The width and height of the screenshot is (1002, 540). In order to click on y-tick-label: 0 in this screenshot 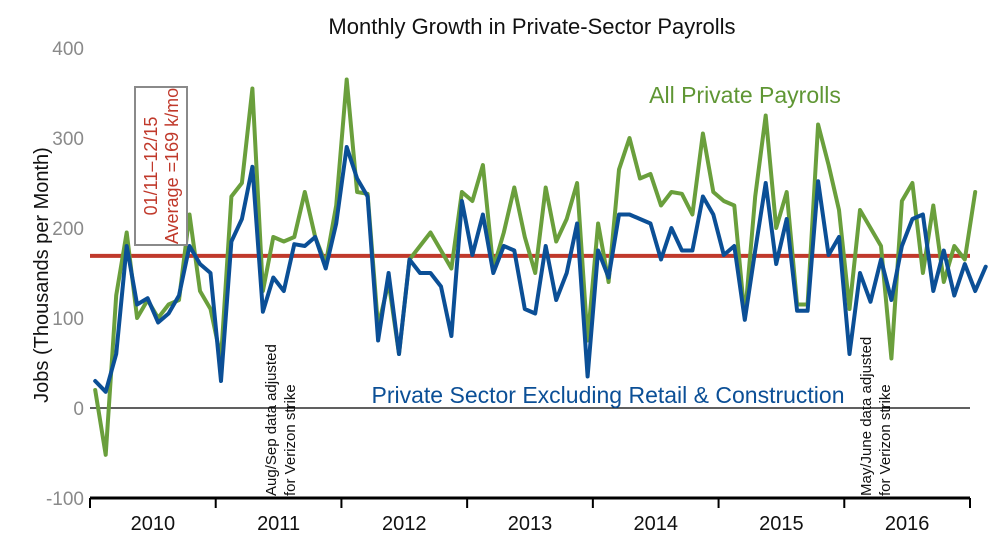, I will do `click(78, 409)`.